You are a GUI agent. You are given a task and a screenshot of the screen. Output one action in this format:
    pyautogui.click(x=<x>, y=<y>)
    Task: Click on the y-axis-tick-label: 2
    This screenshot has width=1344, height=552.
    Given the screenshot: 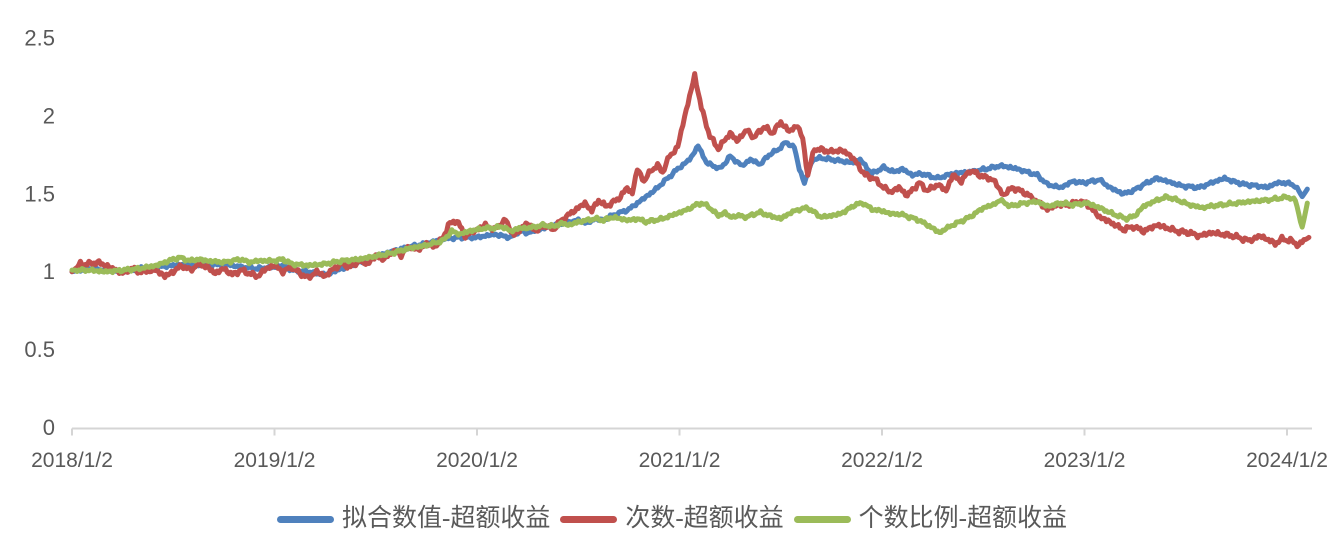 What is the action you would take?
    pyautogui.click(x=49, y=115)
    